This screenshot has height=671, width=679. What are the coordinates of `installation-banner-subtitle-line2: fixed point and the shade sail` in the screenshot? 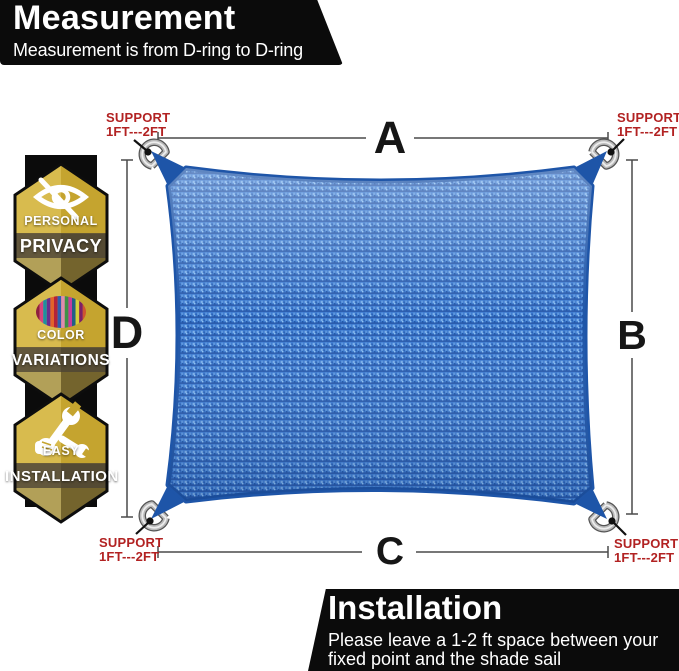 It's located at (445, 659).